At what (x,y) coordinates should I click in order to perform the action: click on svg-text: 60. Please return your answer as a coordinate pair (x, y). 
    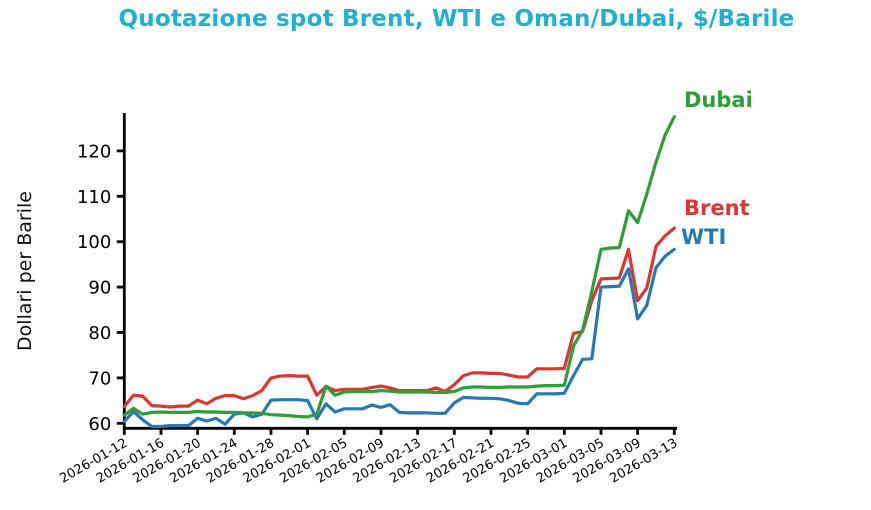
    Looking at the image, I should click on (99, 424).